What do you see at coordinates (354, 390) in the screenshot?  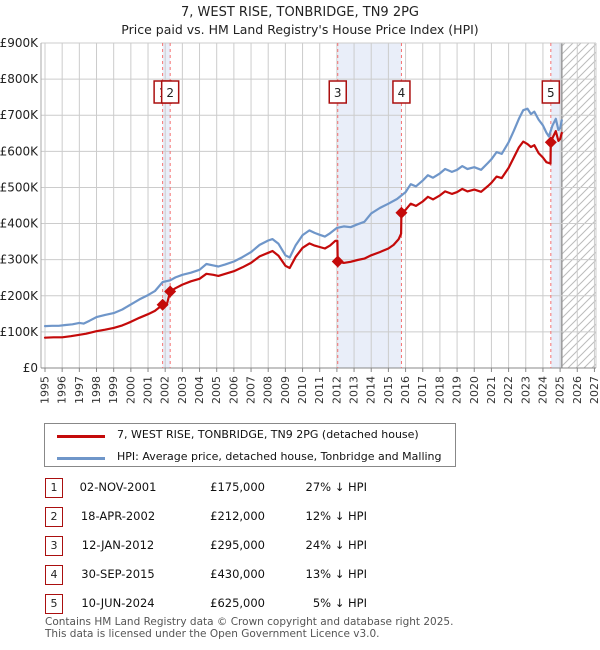 I see `x-tick-label: 2013` at bounding box center [354, 390].